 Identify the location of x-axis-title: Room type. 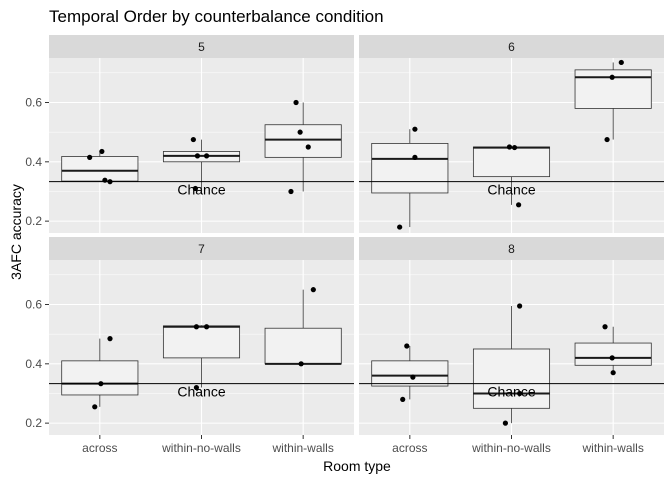
(357, 466).